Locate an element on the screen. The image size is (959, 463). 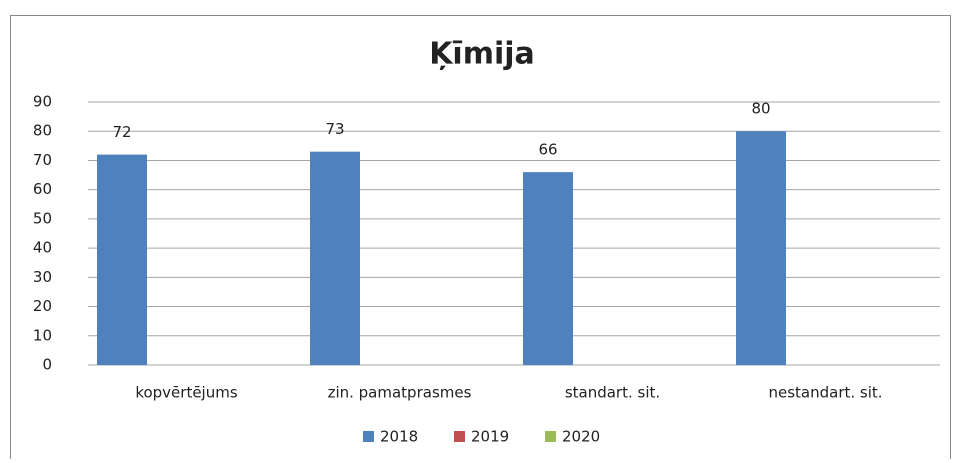
legend-label: 2018 is located at coordinates (399, 437).